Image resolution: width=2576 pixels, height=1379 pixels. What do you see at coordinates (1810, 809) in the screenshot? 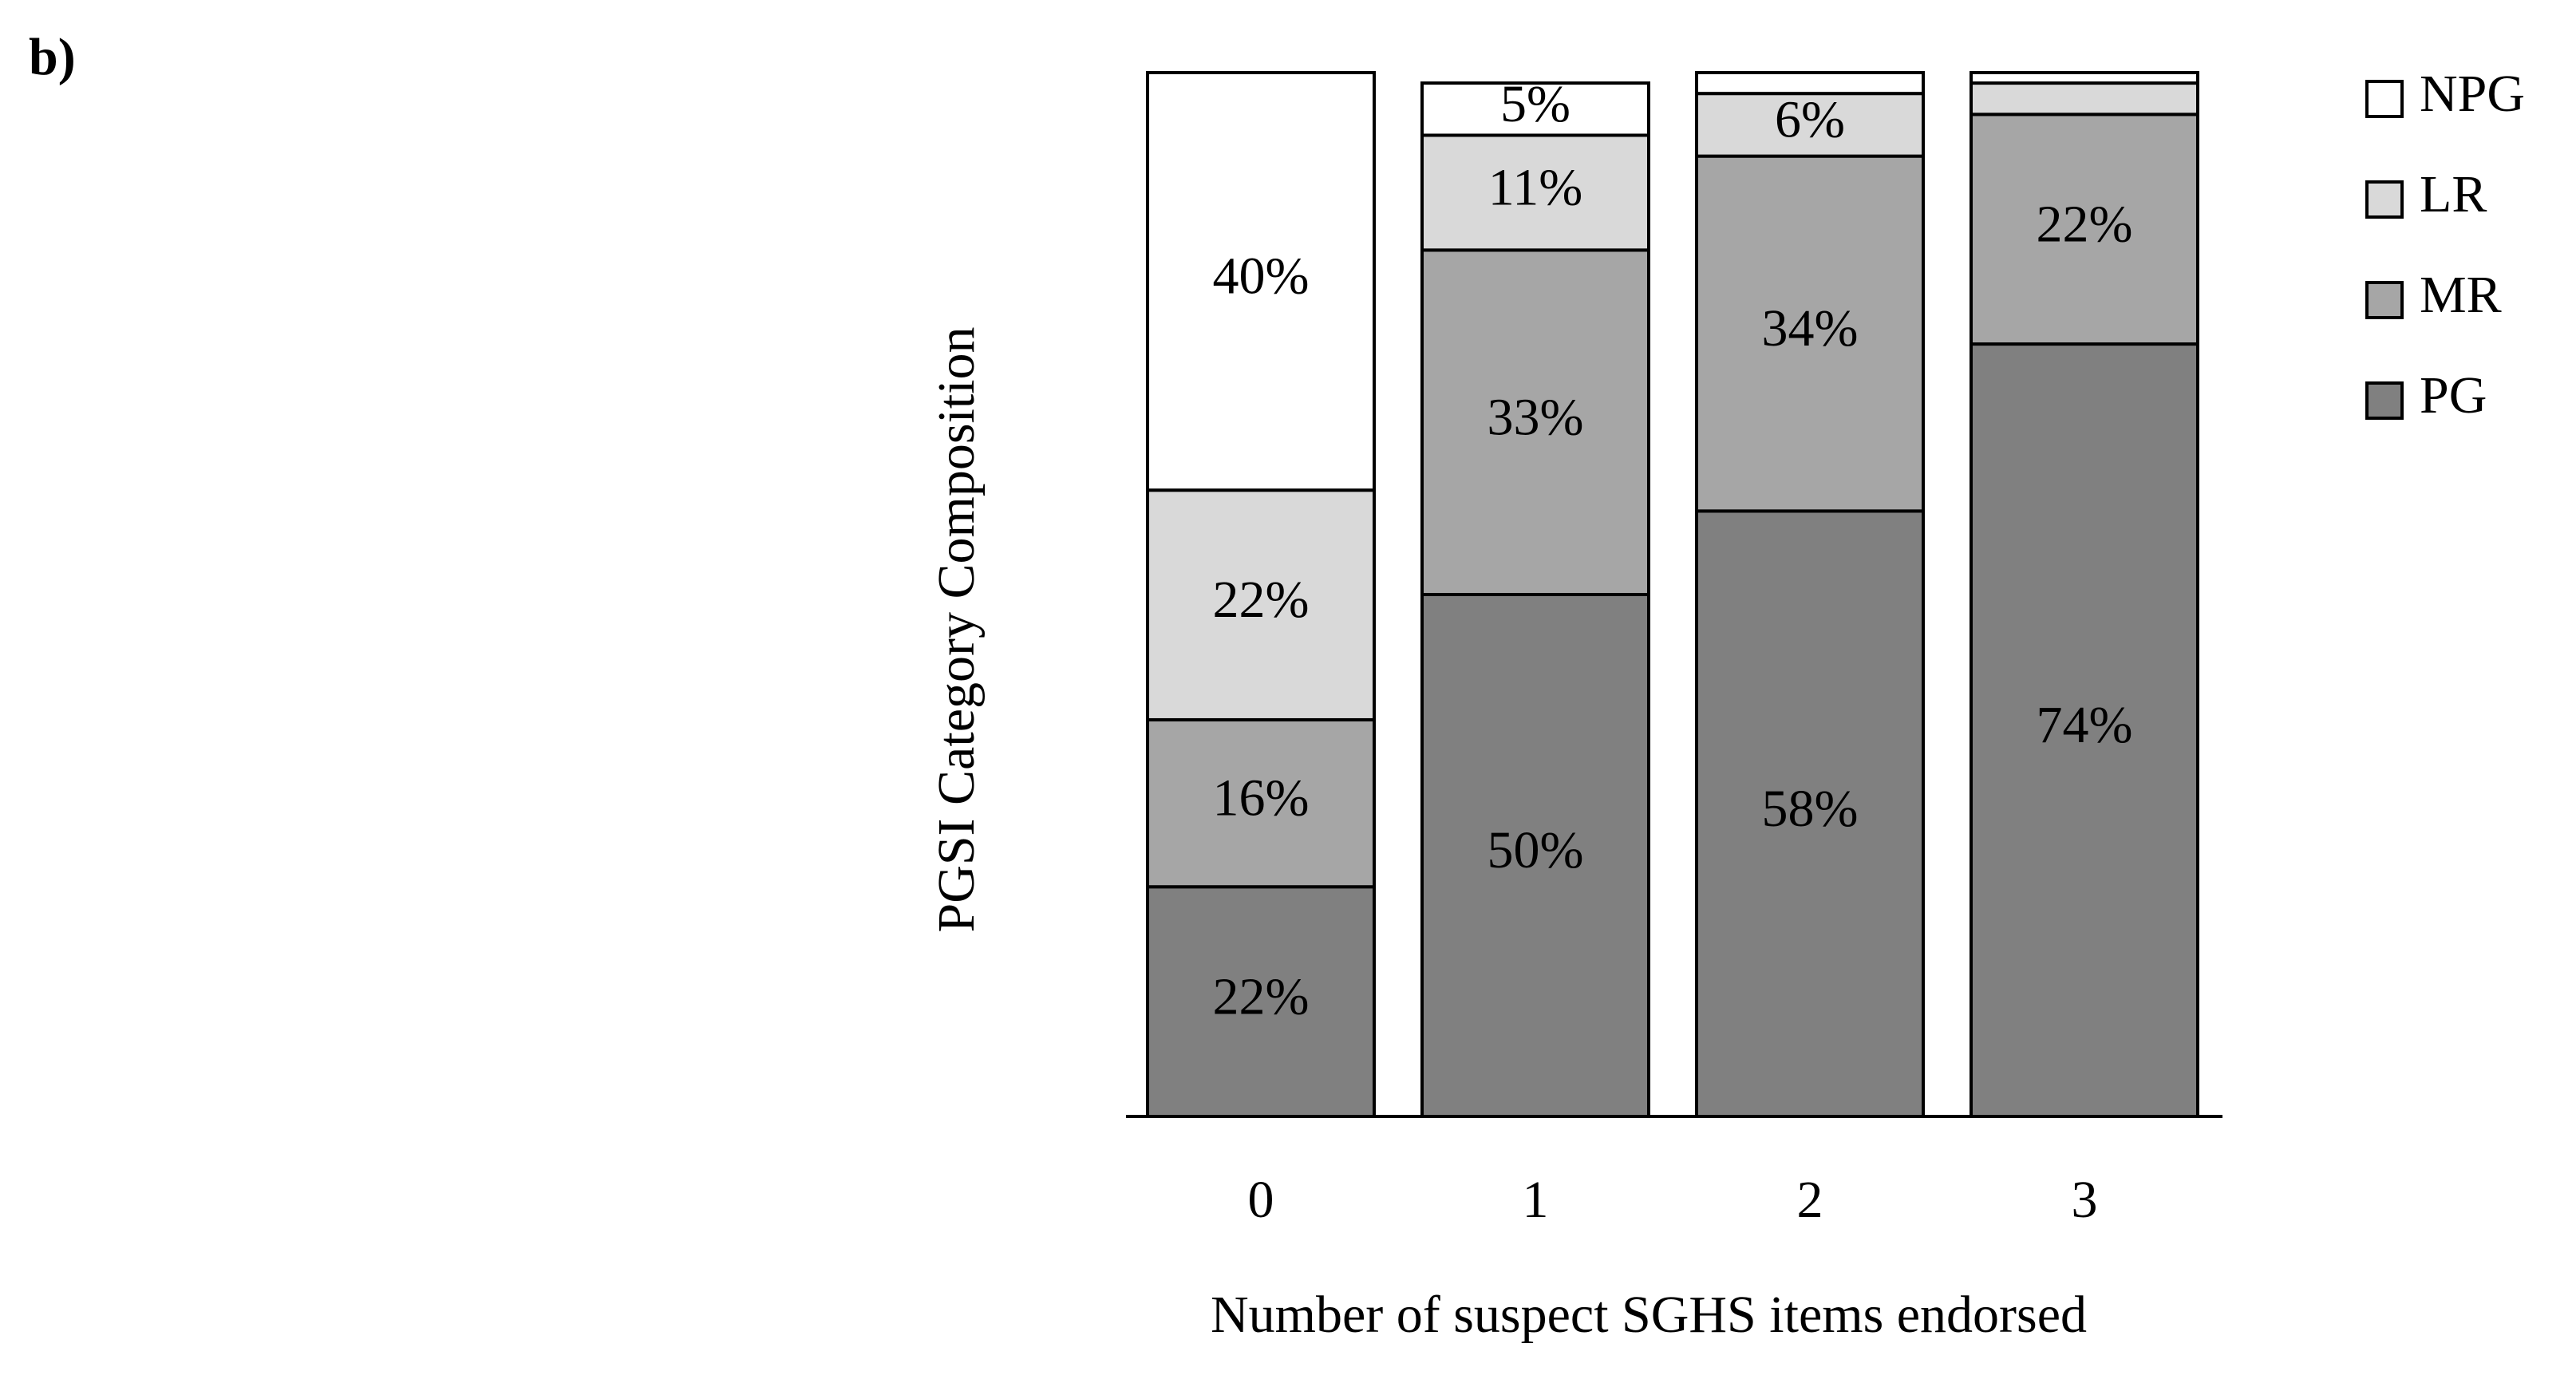
I see `value-label: 58%` at bounding box center [1810, 809].